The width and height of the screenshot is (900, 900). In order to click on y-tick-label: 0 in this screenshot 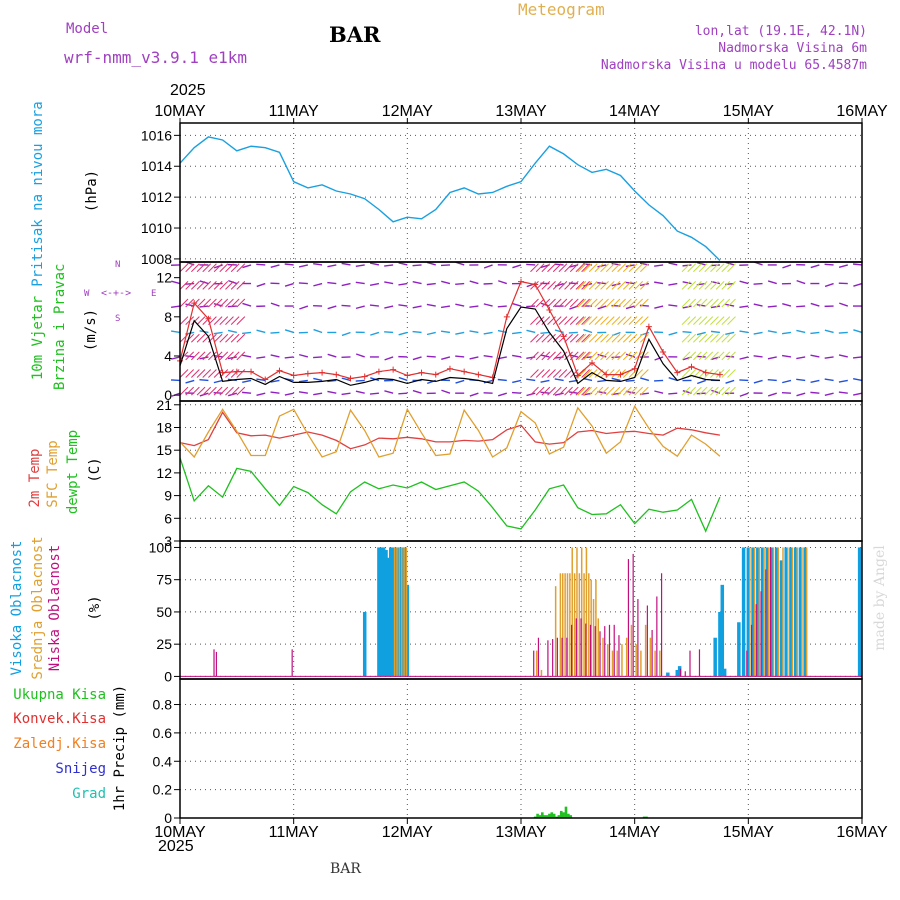, I will do `click(168, 676)`.